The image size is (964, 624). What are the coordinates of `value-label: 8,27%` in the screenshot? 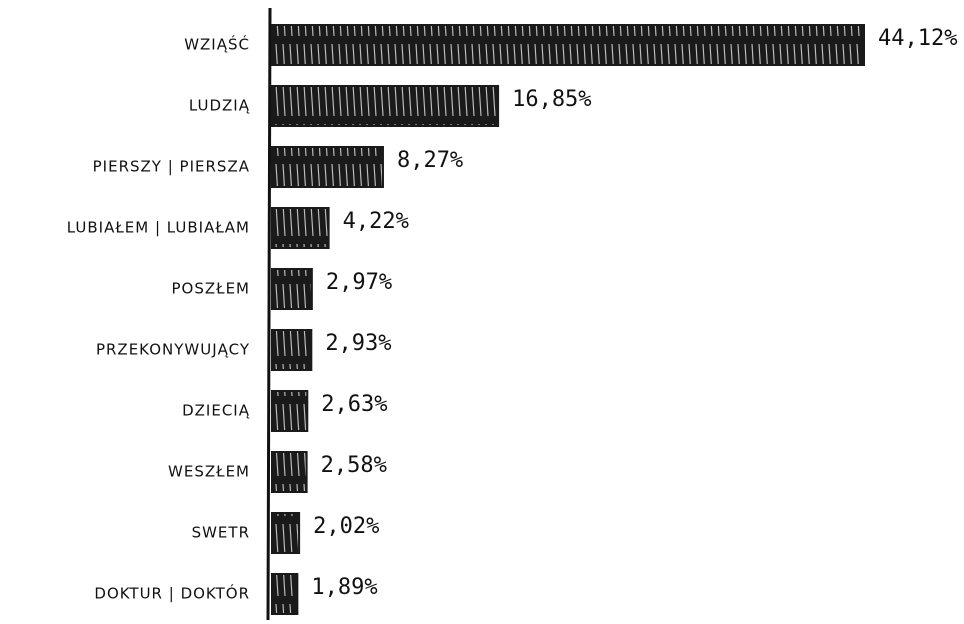 It's located at (430, 160).